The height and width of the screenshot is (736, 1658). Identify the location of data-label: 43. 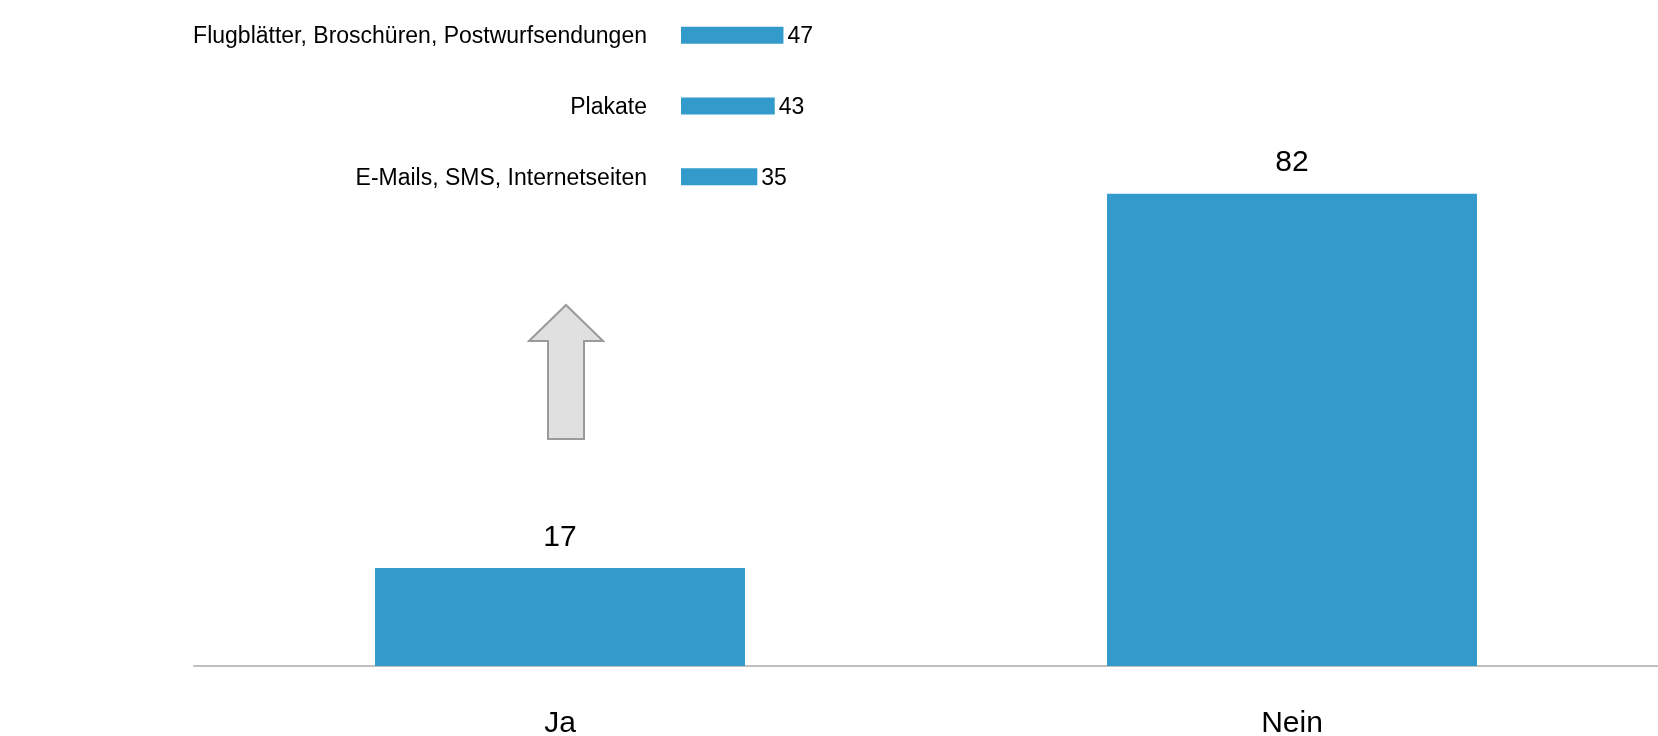
(791, 106).